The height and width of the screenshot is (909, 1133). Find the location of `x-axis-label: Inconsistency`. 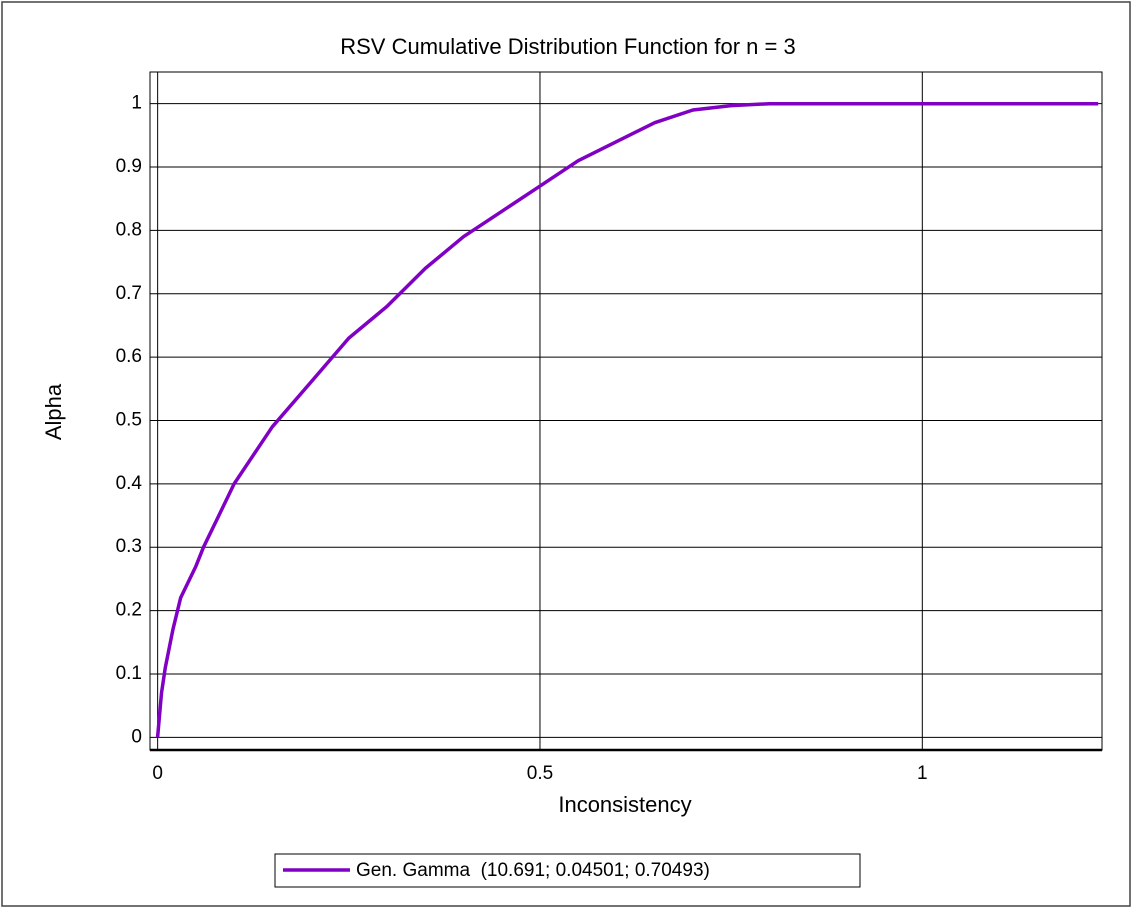

x-axis-label: Inconsistency is located at coordinates (624, 804).